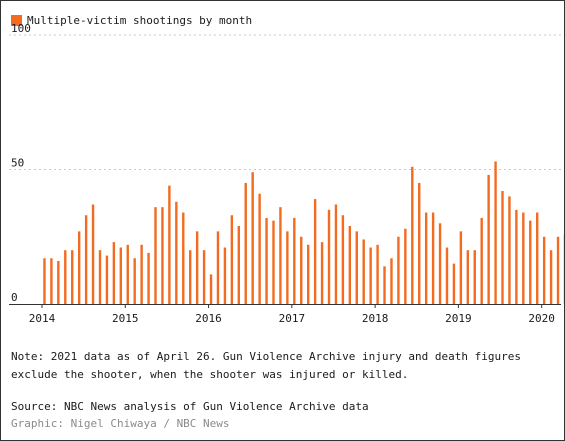  I want to click on legend-swatch, so click(16, 20).